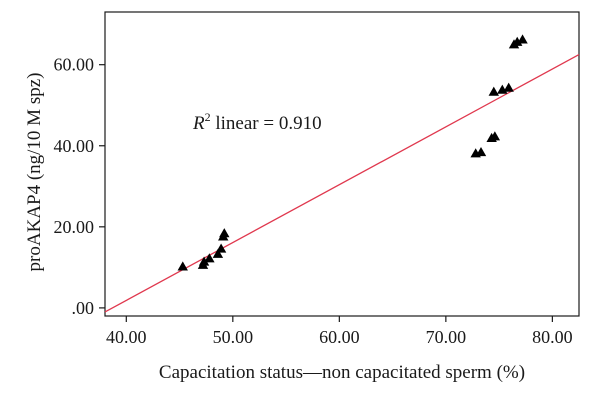  I want to click on y-tick-label: 20.00, so click(74, 227).